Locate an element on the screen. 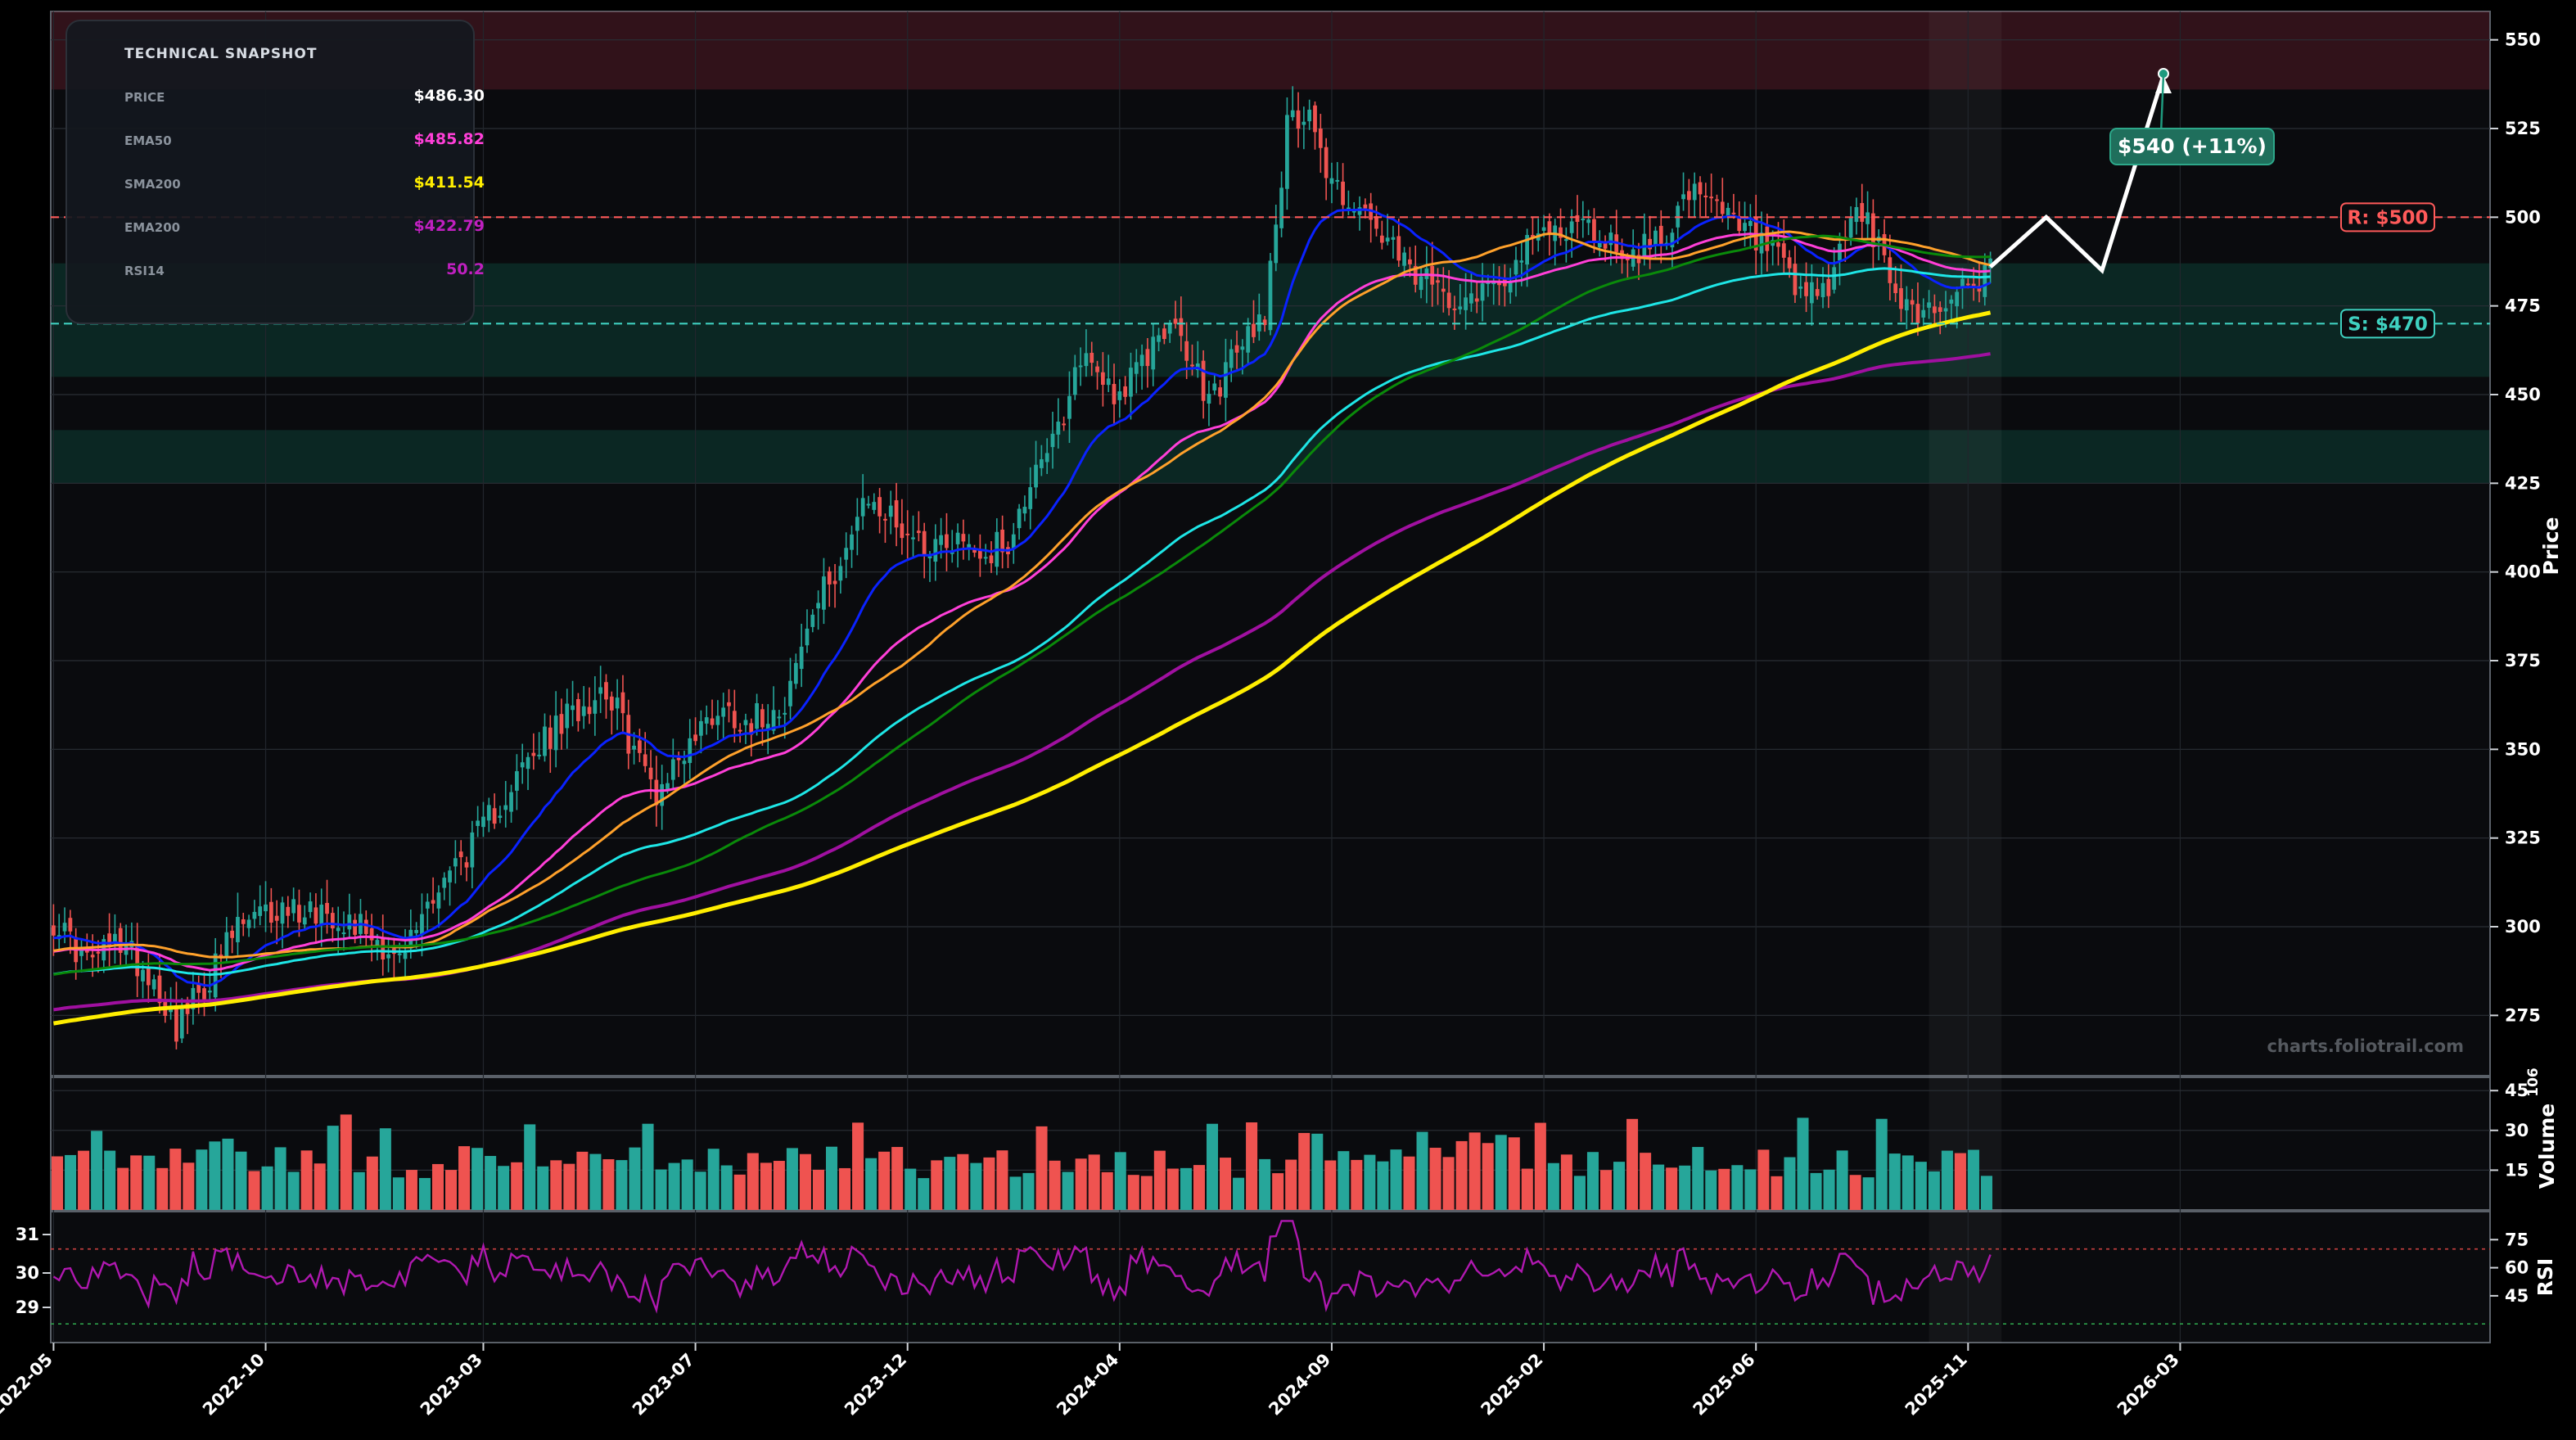 The image size is (2576, 1440). snapshot-row-ema50: EMA50 $485.82 is located at coordinates (304, 140).